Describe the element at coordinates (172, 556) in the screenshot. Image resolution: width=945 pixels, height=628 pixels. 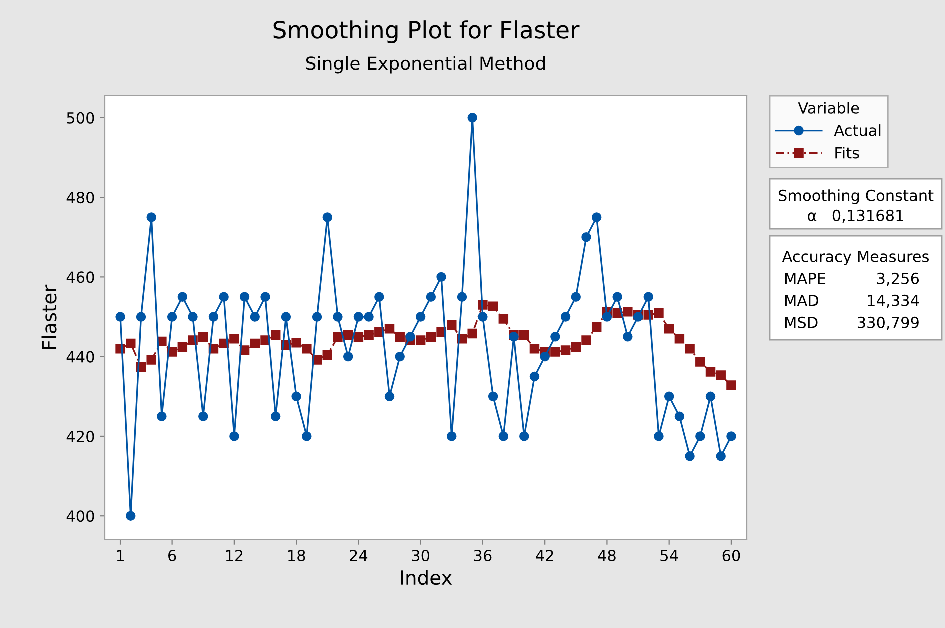
I see `x-tick-label: 6` at that location.